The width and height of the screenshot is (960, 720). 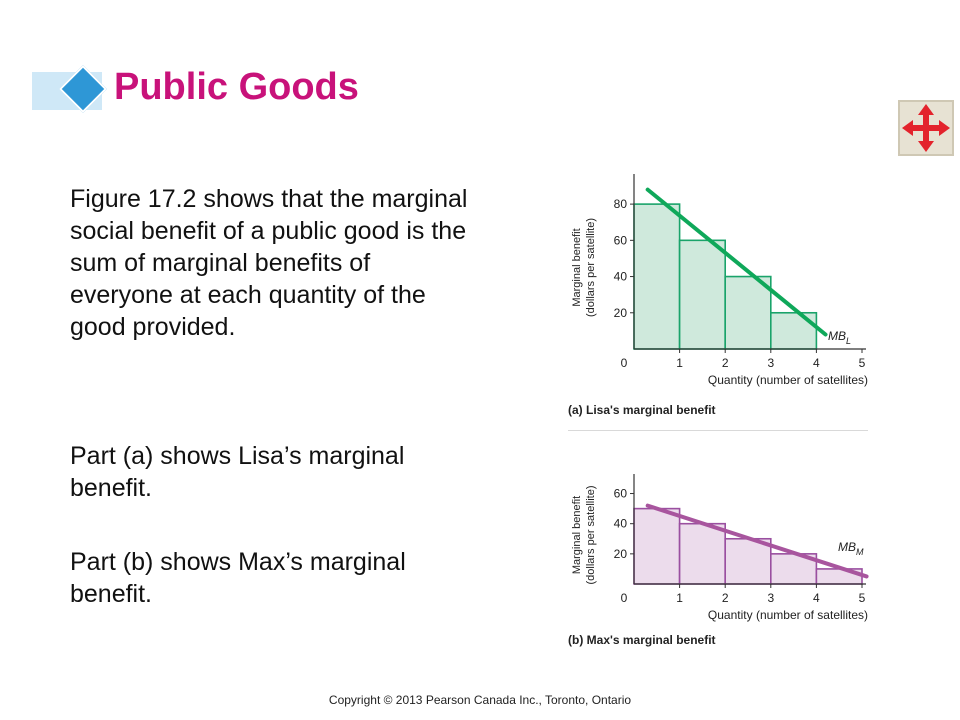 What do you see at coordinates (642, 410) in the screenshot?
I see `chart-caption: (a) Lisa's marginal benefit` at bounding box center [642, 410].